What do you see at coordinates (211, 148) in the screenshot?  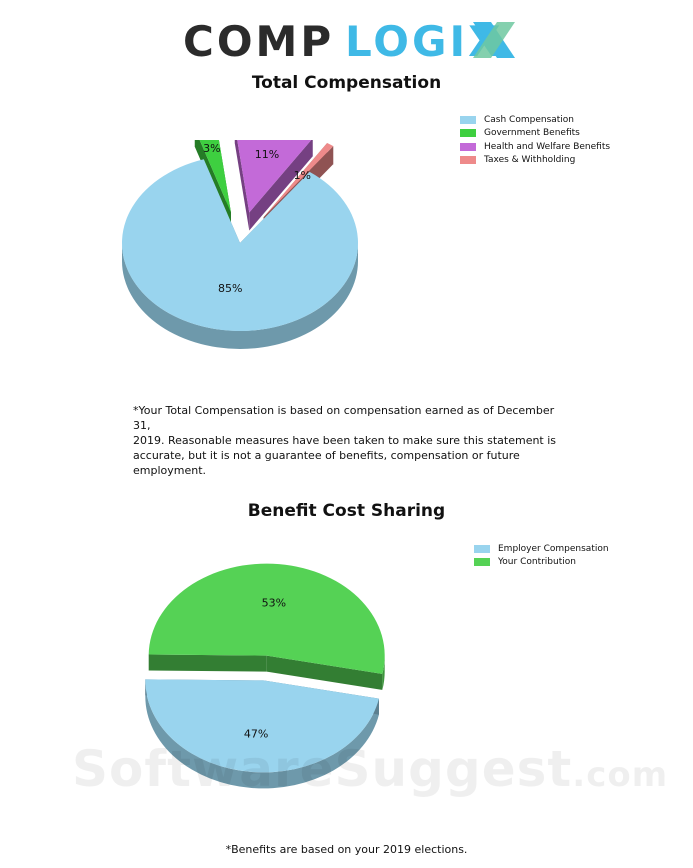 I see `pie-data-label: 3%` at bounding box center [211, 148].